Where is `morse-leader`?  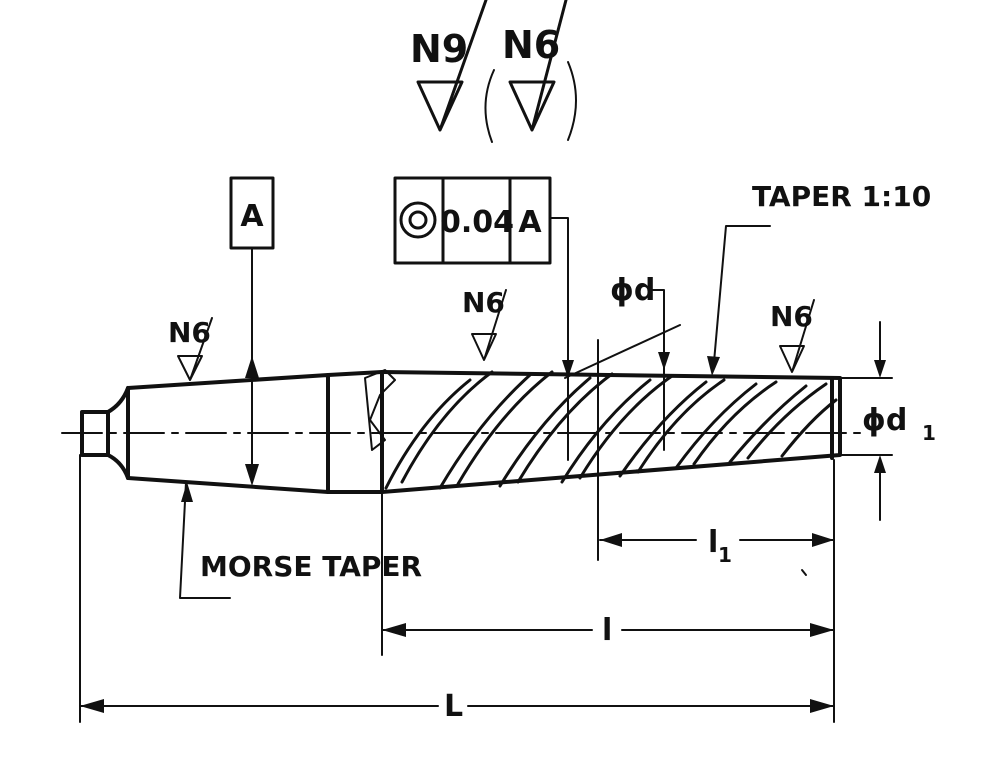 morse-leader is located at coordinates (205, 540).